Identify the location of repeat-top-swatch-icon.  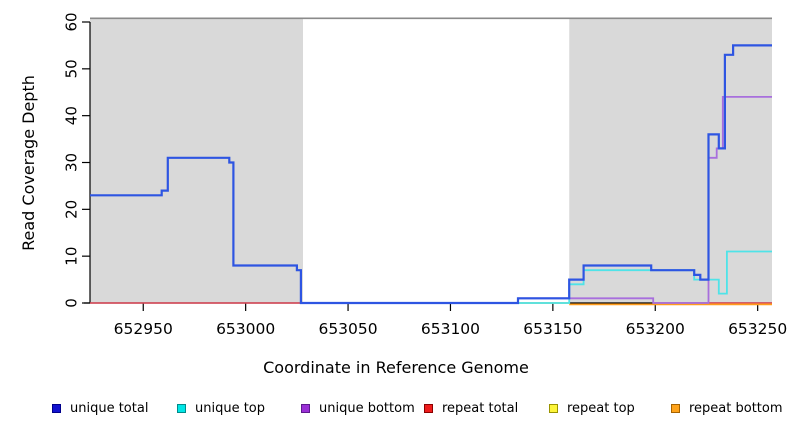
(553, 408).